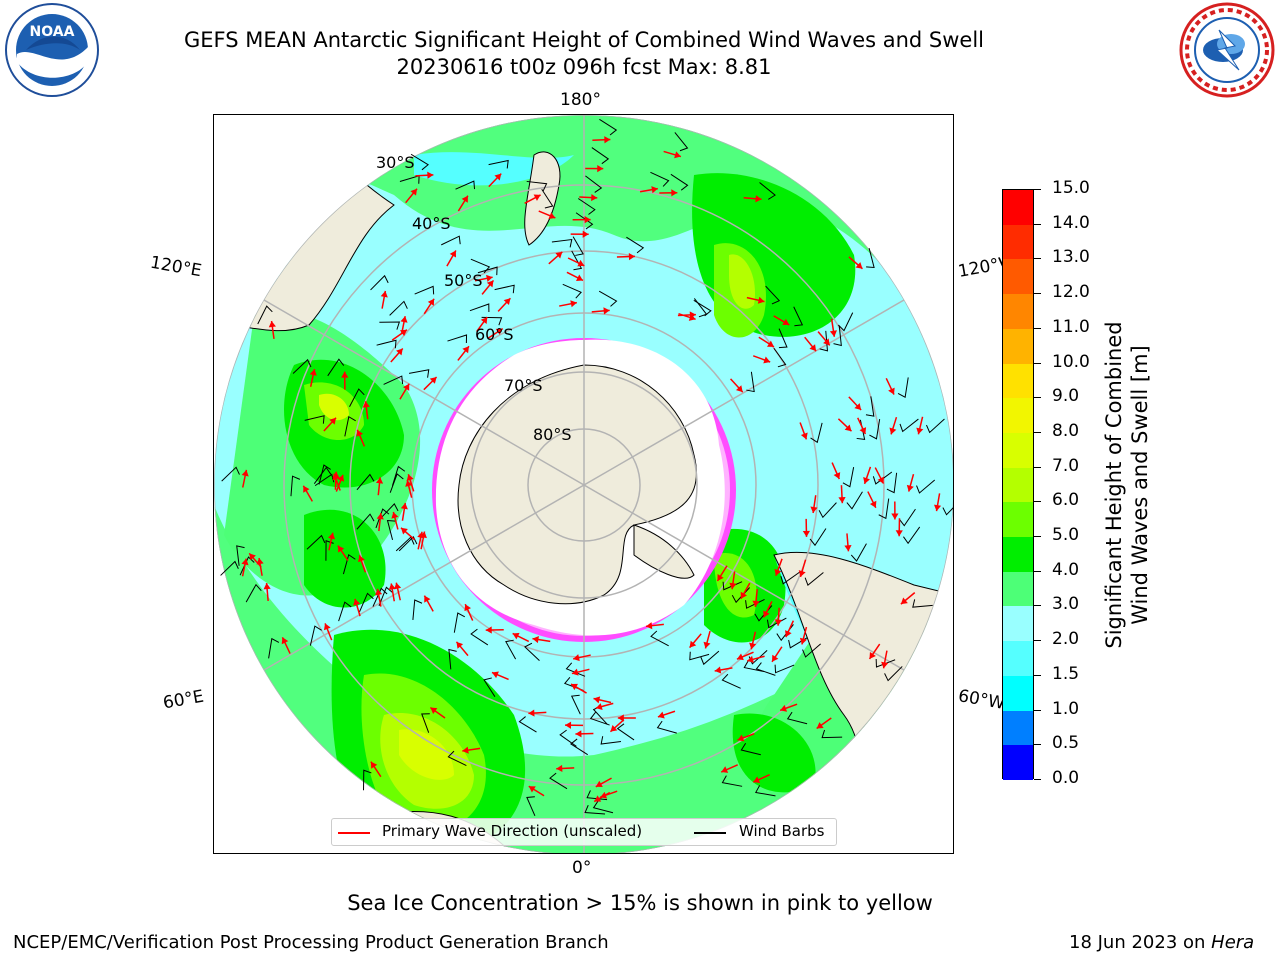  I want to click on colorbar, so click(1018, 485).